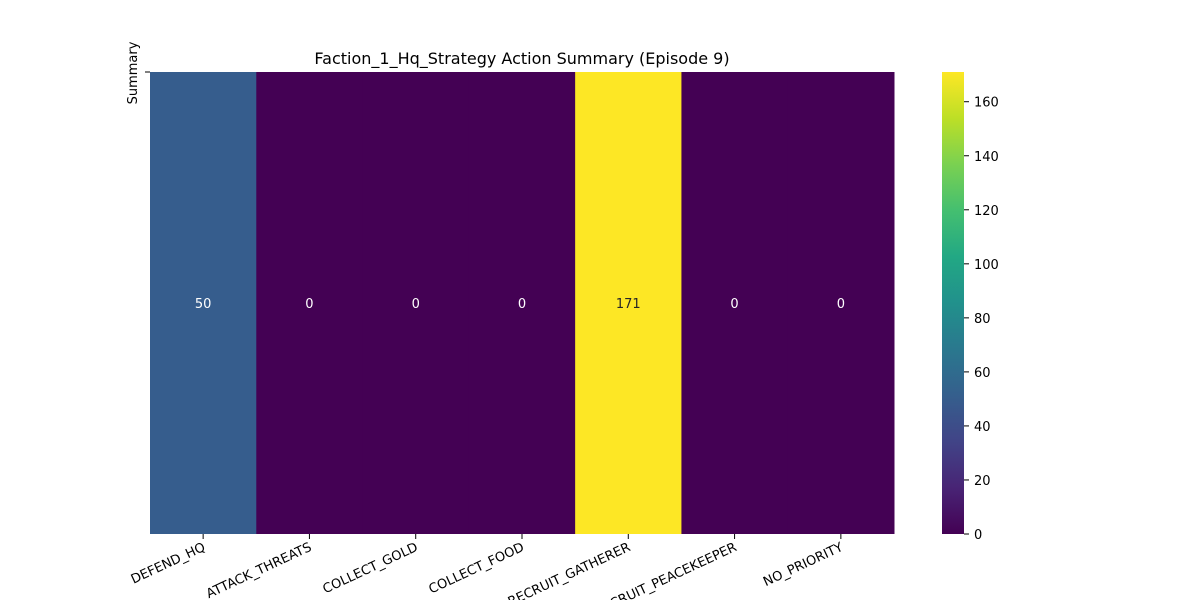  I want to click on cell-value-label: 50, so click(203, 304).